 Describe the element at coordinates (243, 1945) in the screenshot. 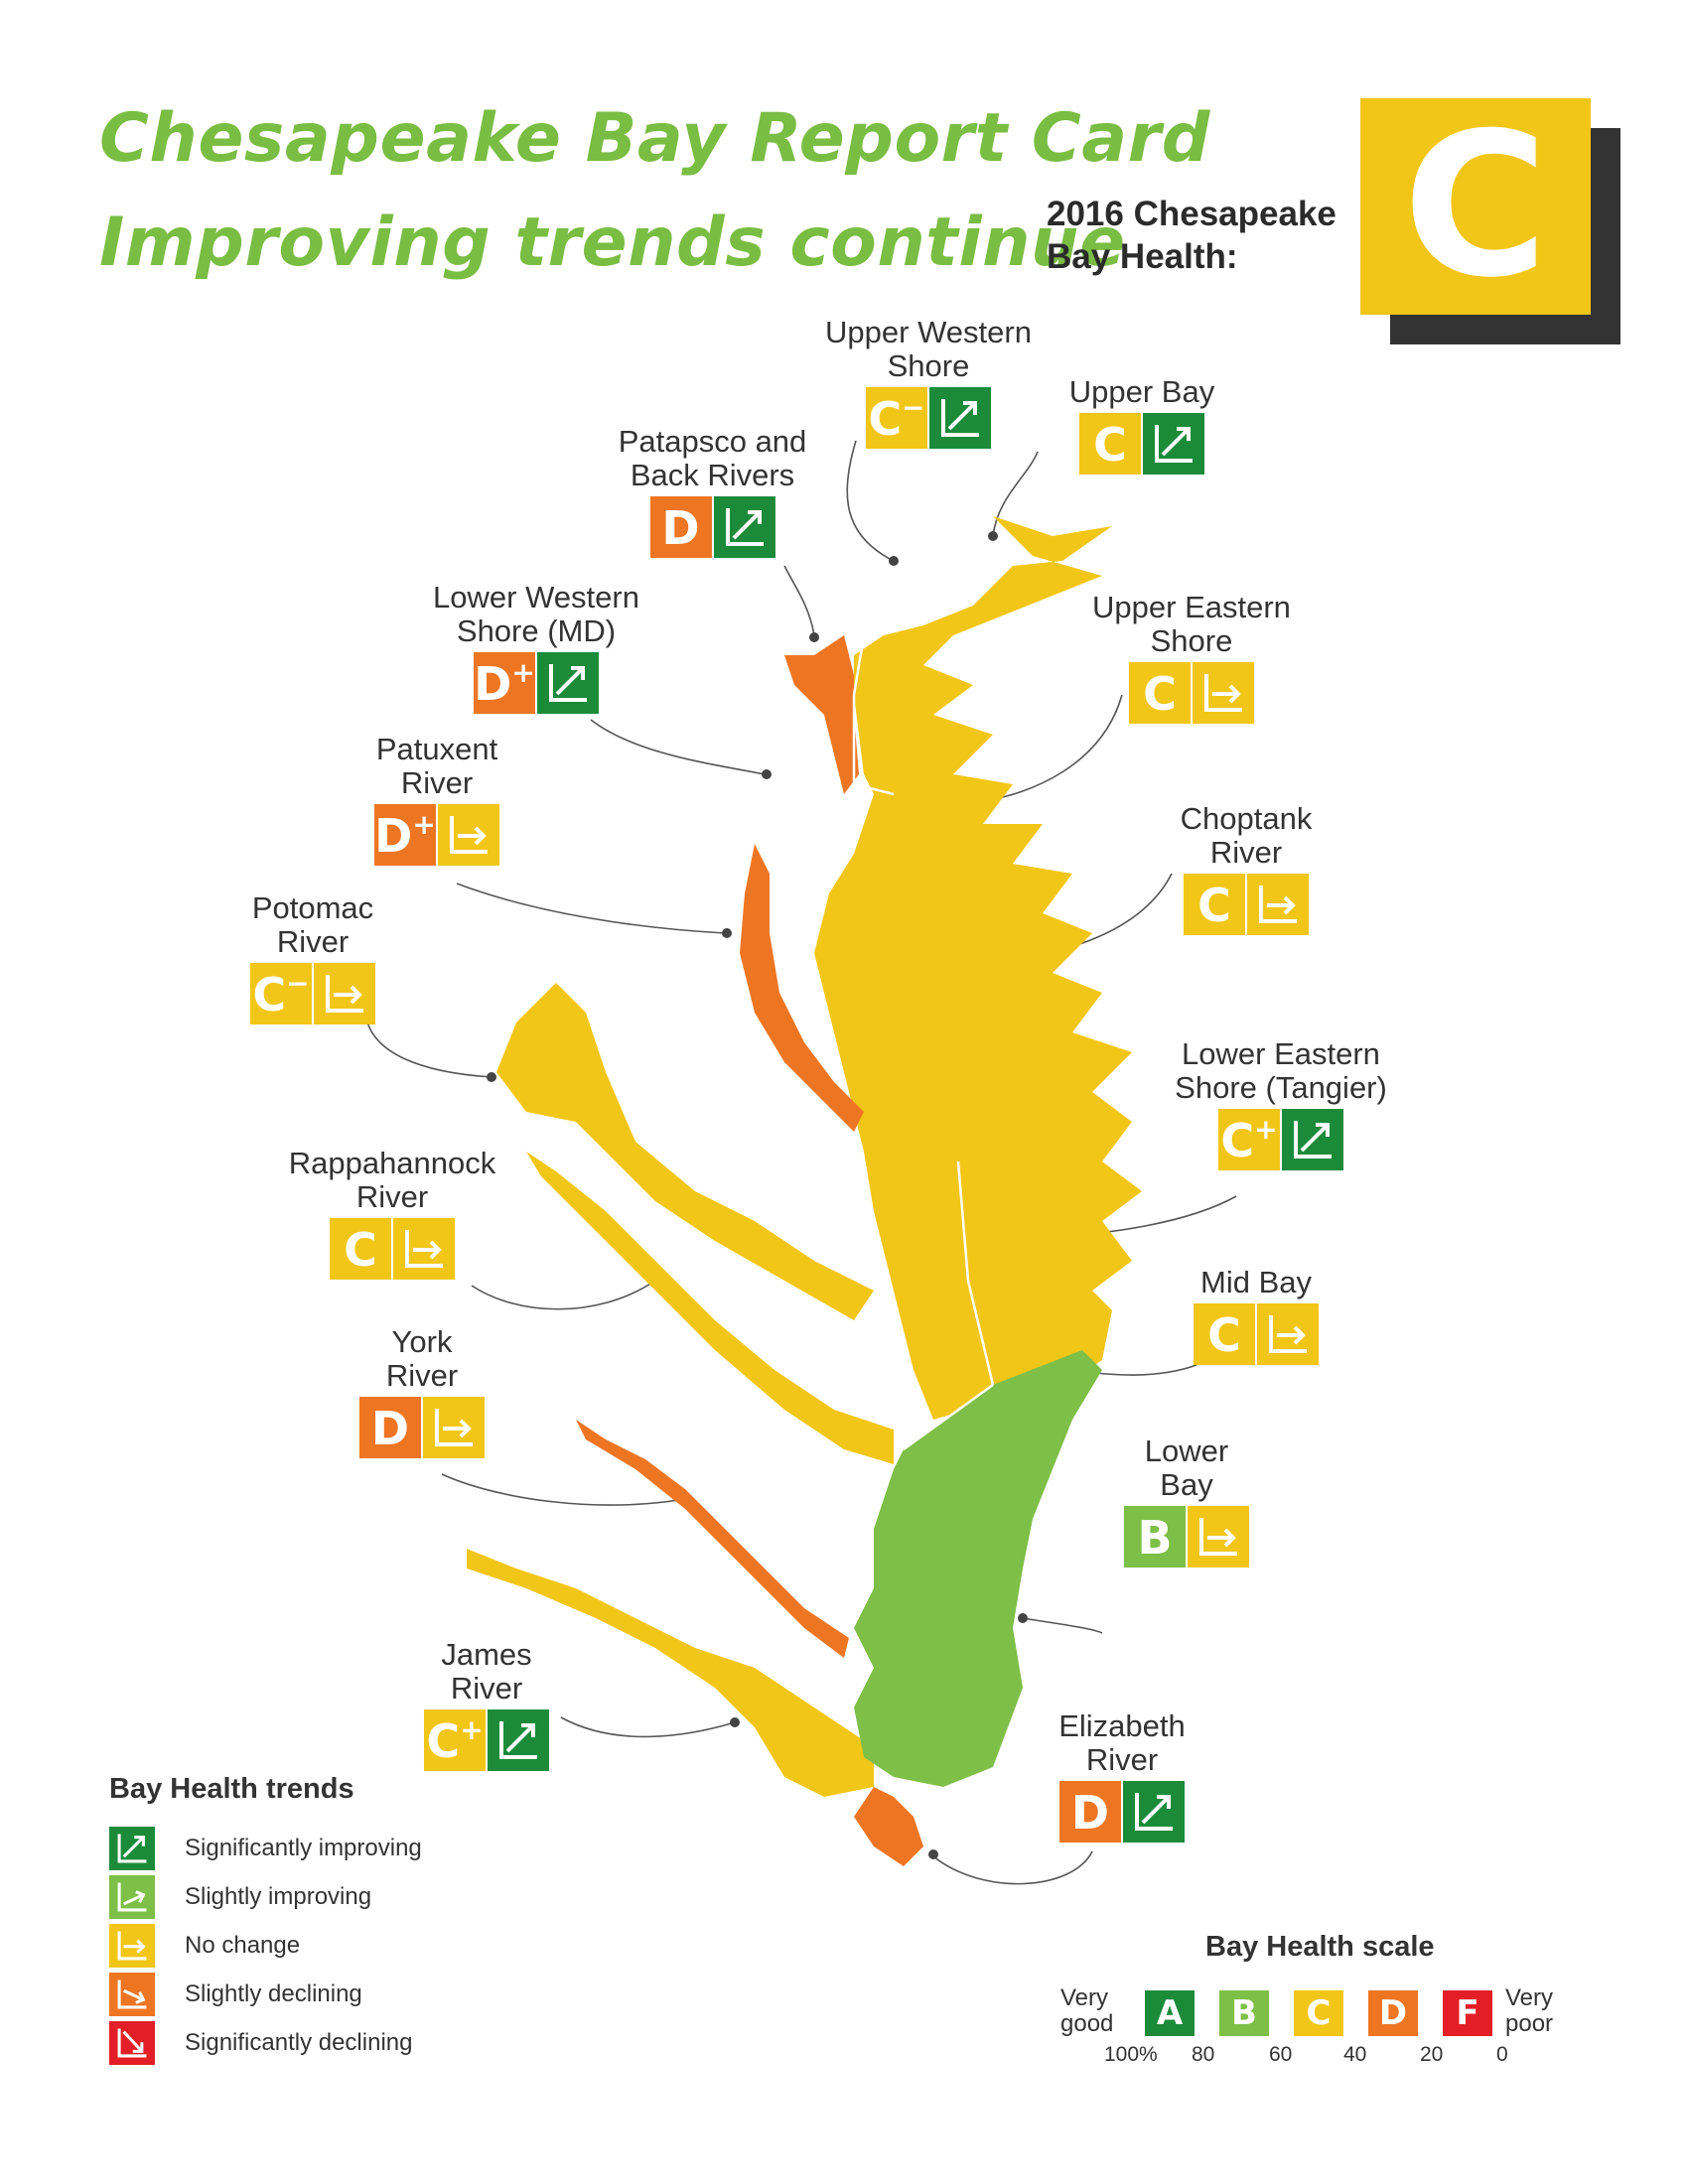

I see `legend-label: No change` at that location.